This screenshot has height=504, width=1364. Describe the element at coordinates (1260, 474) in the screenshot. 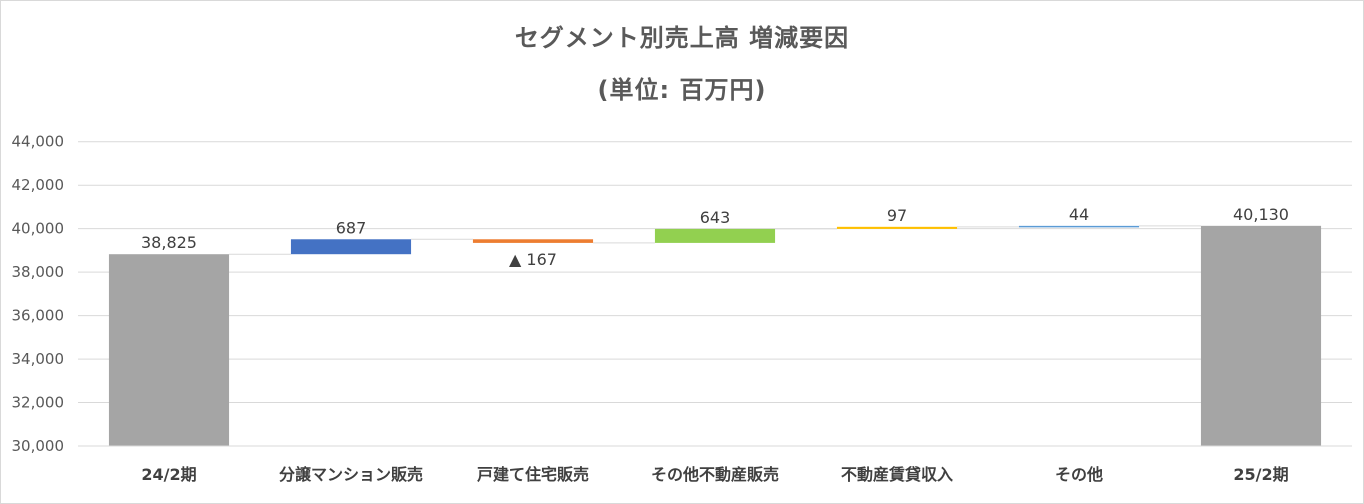

I see `x-category-label: 25/2期` at that location.